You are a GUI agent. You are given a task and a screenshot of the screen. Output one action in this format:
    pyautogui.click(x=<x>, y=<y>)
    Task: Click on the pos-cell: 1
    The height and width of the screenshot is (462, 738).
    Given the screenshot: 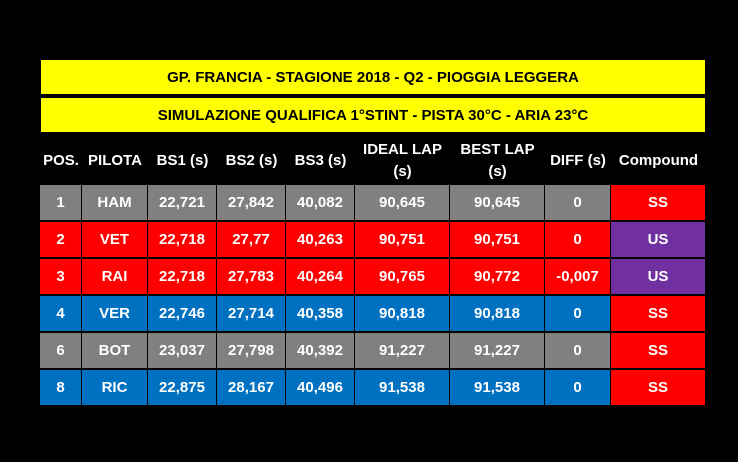 What is the action you would take?
    pyautogui.click(x=61, y=203)
    